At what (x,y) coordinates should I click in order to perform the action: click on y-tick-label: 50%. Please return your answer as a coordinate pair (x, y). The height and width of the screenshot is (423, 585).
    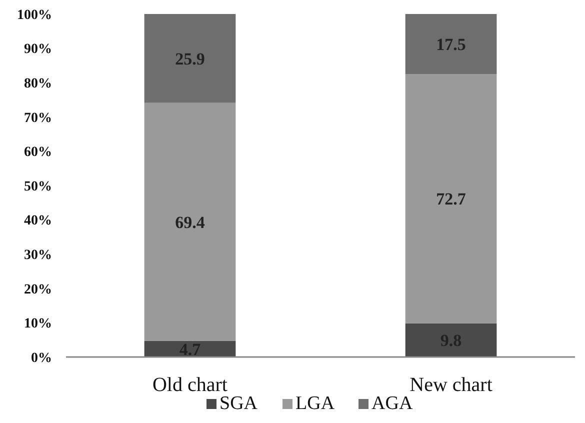
    Looking at the image, I should click on (38, 186).